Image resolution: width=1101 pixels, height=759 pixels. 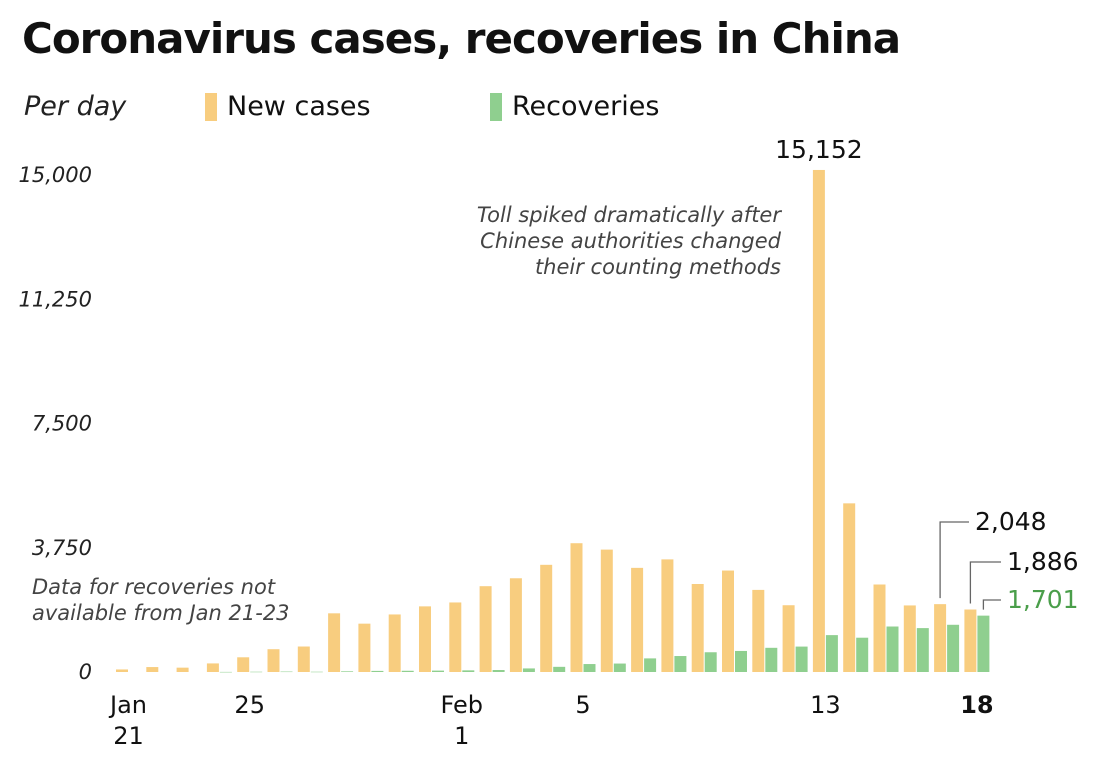 What do you see at coordinates (62, 548) in the screenshot?
I see `y-tick-label: 3,750` at bounding box center [62, 548].